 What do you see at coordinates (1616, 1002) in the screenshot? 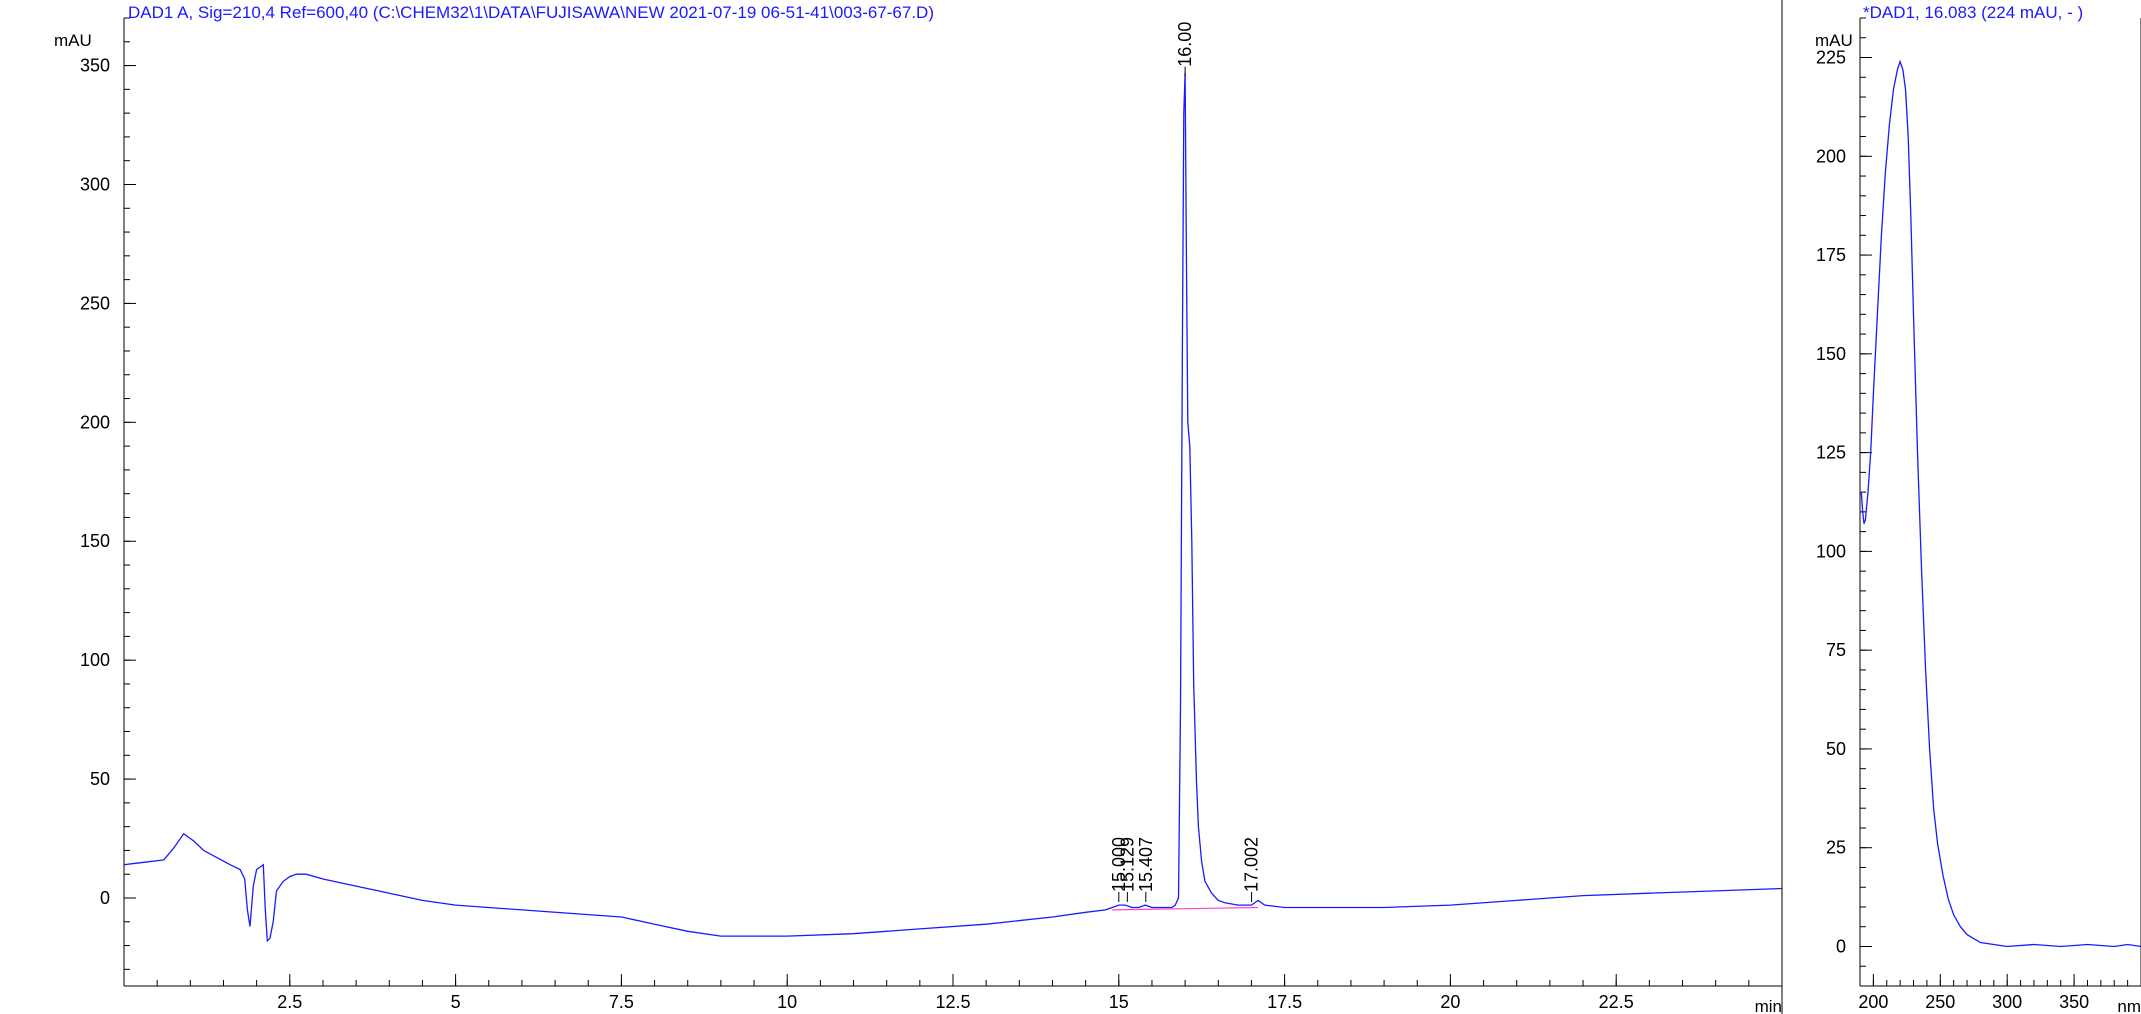
I see `chromatogram-x-tick-label: 22.5` at bounding box center [1616, 1002].